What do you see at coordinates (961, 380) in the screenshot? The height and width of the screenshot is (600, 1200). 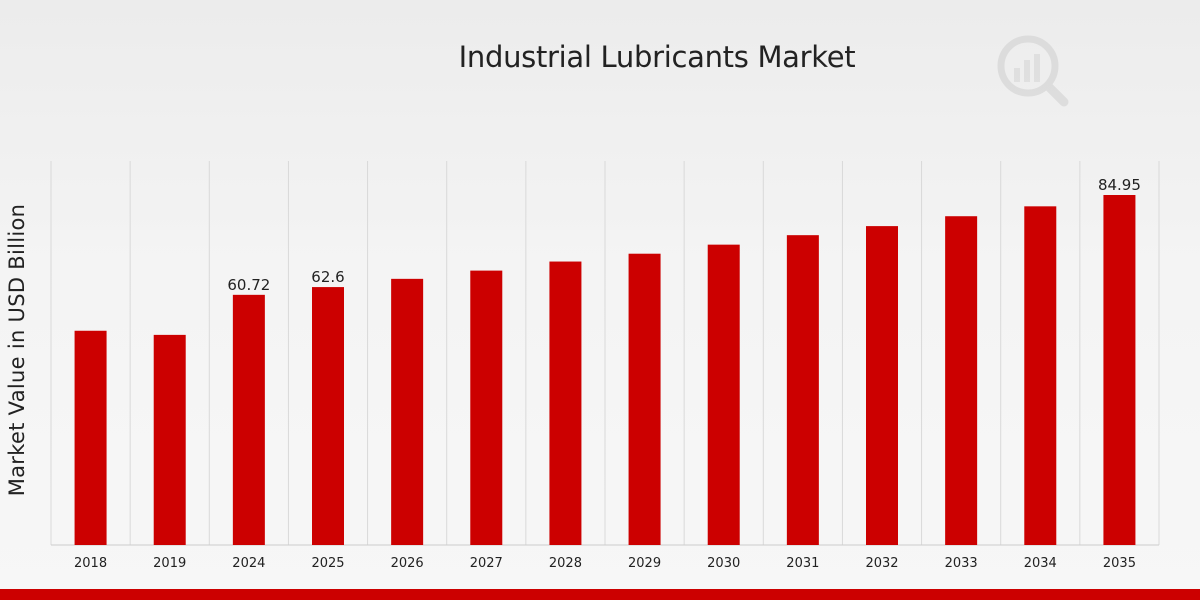 I see `bar-2033` at bounding box center [961, 380].